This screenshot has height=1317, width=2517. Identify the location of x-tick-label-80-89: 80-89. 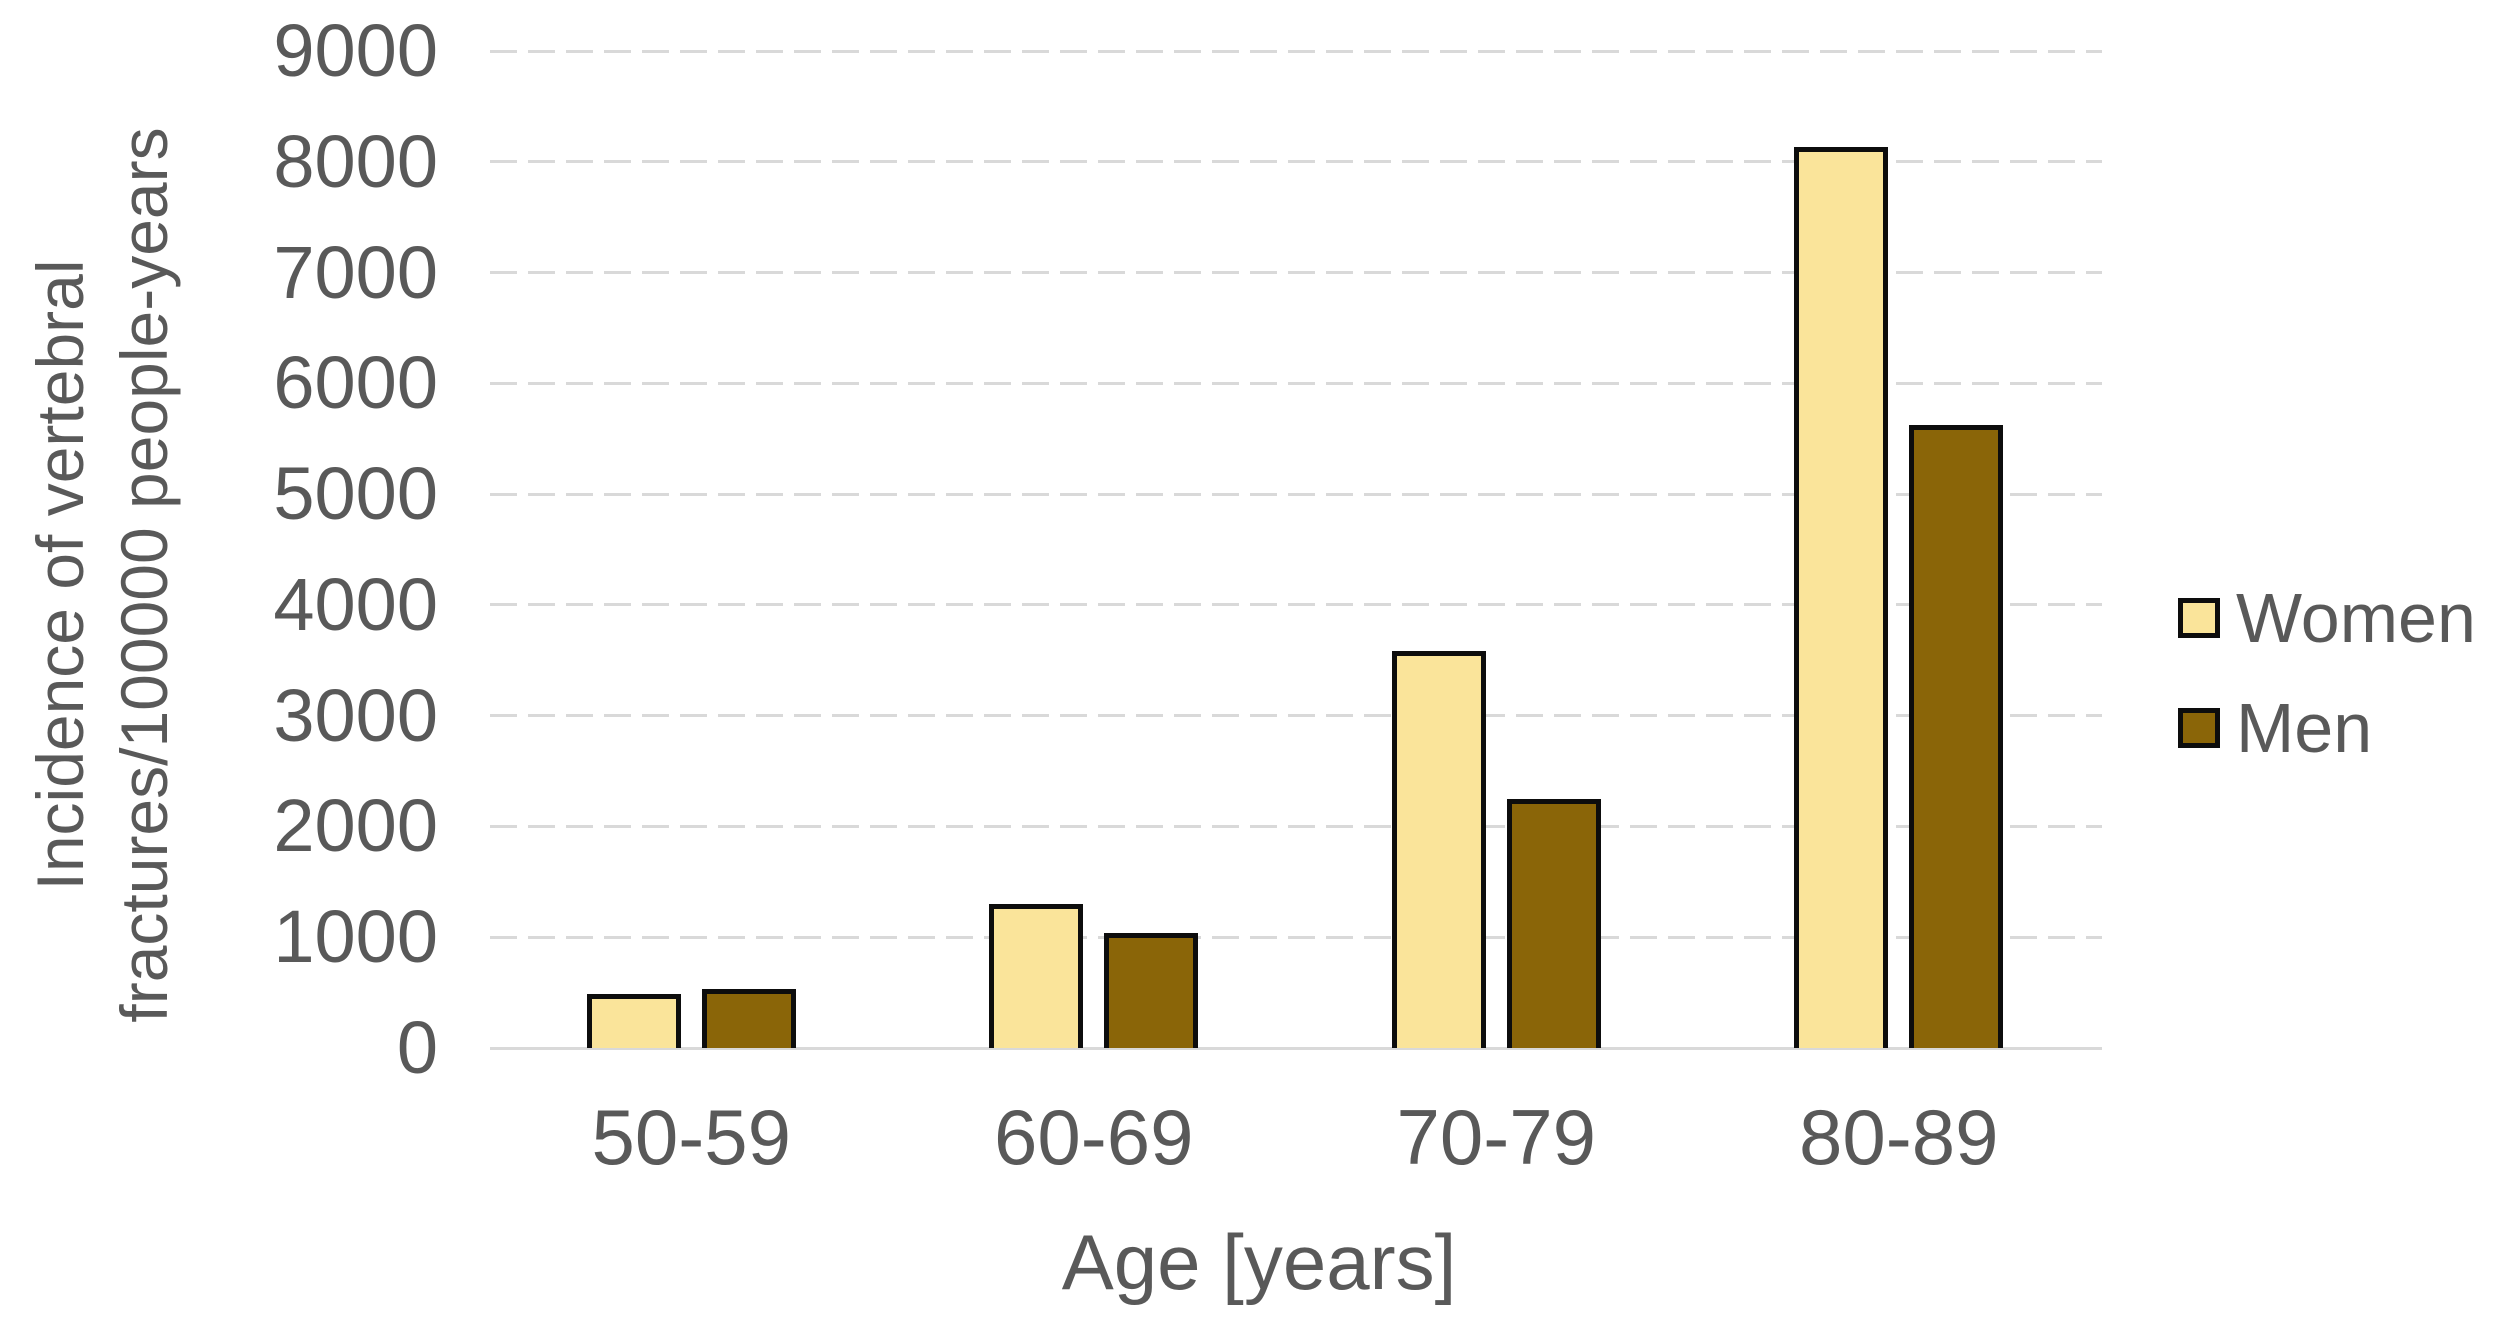
(1899, 1137).